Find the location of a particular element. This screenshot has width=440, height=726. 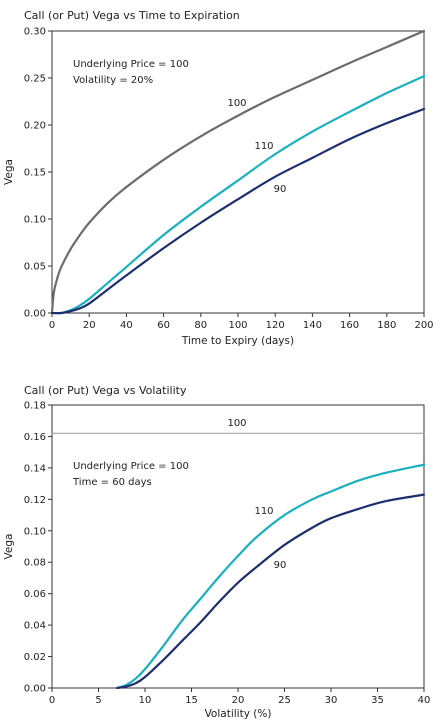

series-label-90: 90 is located at coordinates (280, 565).